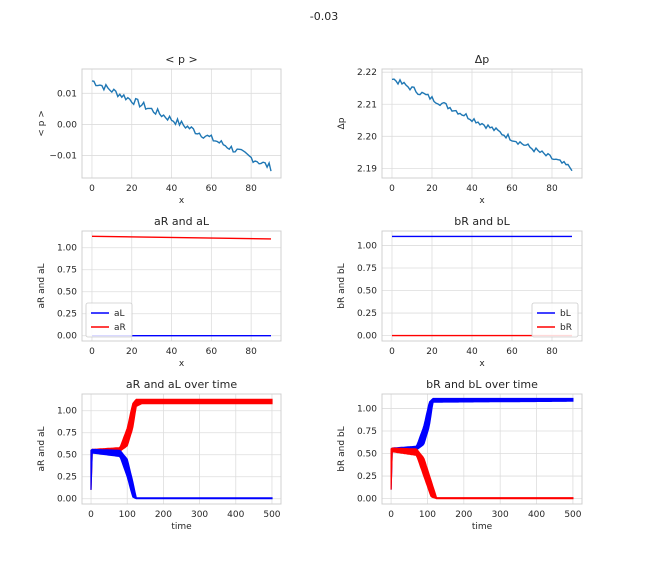 This screenshot has height=576, width=648. What do you see at coordinates (324, 16) in the screenshot?
I see `figure-suptitle: -0.03` at bounding box center [324, 16].